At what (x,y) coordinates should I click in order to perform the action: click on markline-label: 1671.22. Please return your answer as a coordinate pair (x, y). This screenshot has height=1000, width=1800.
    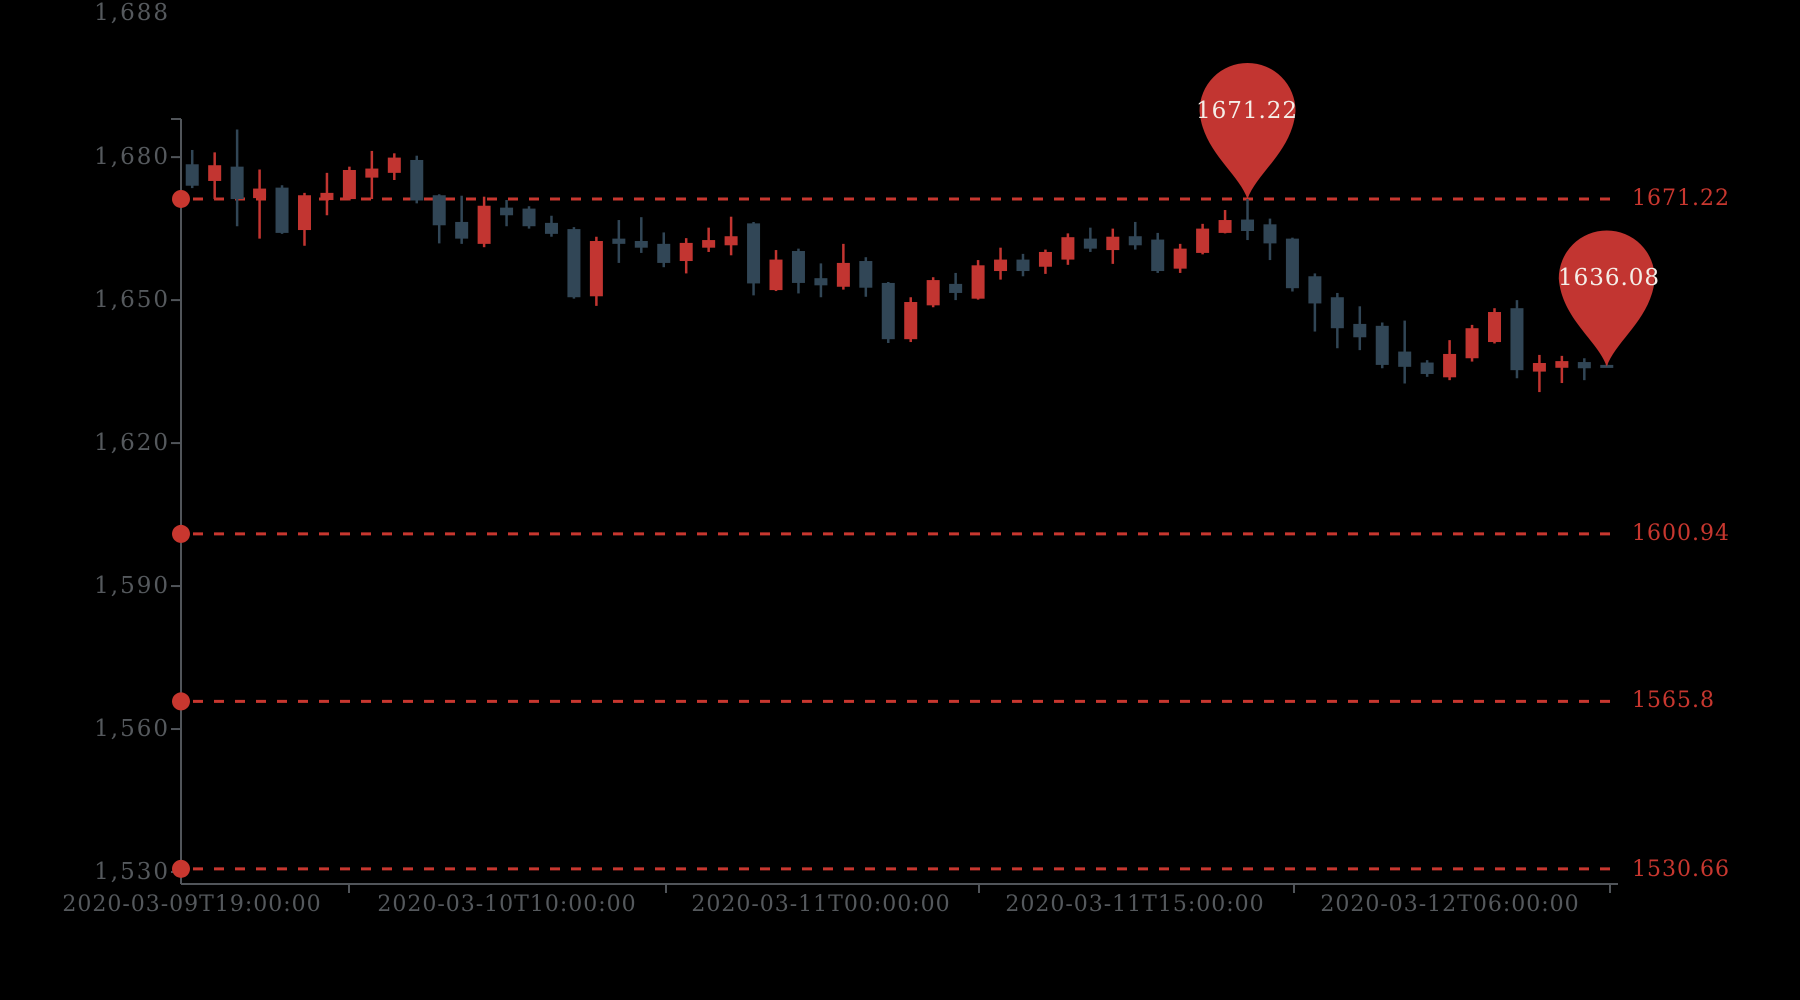
    Looking at the image, I should click on (1681, 198).